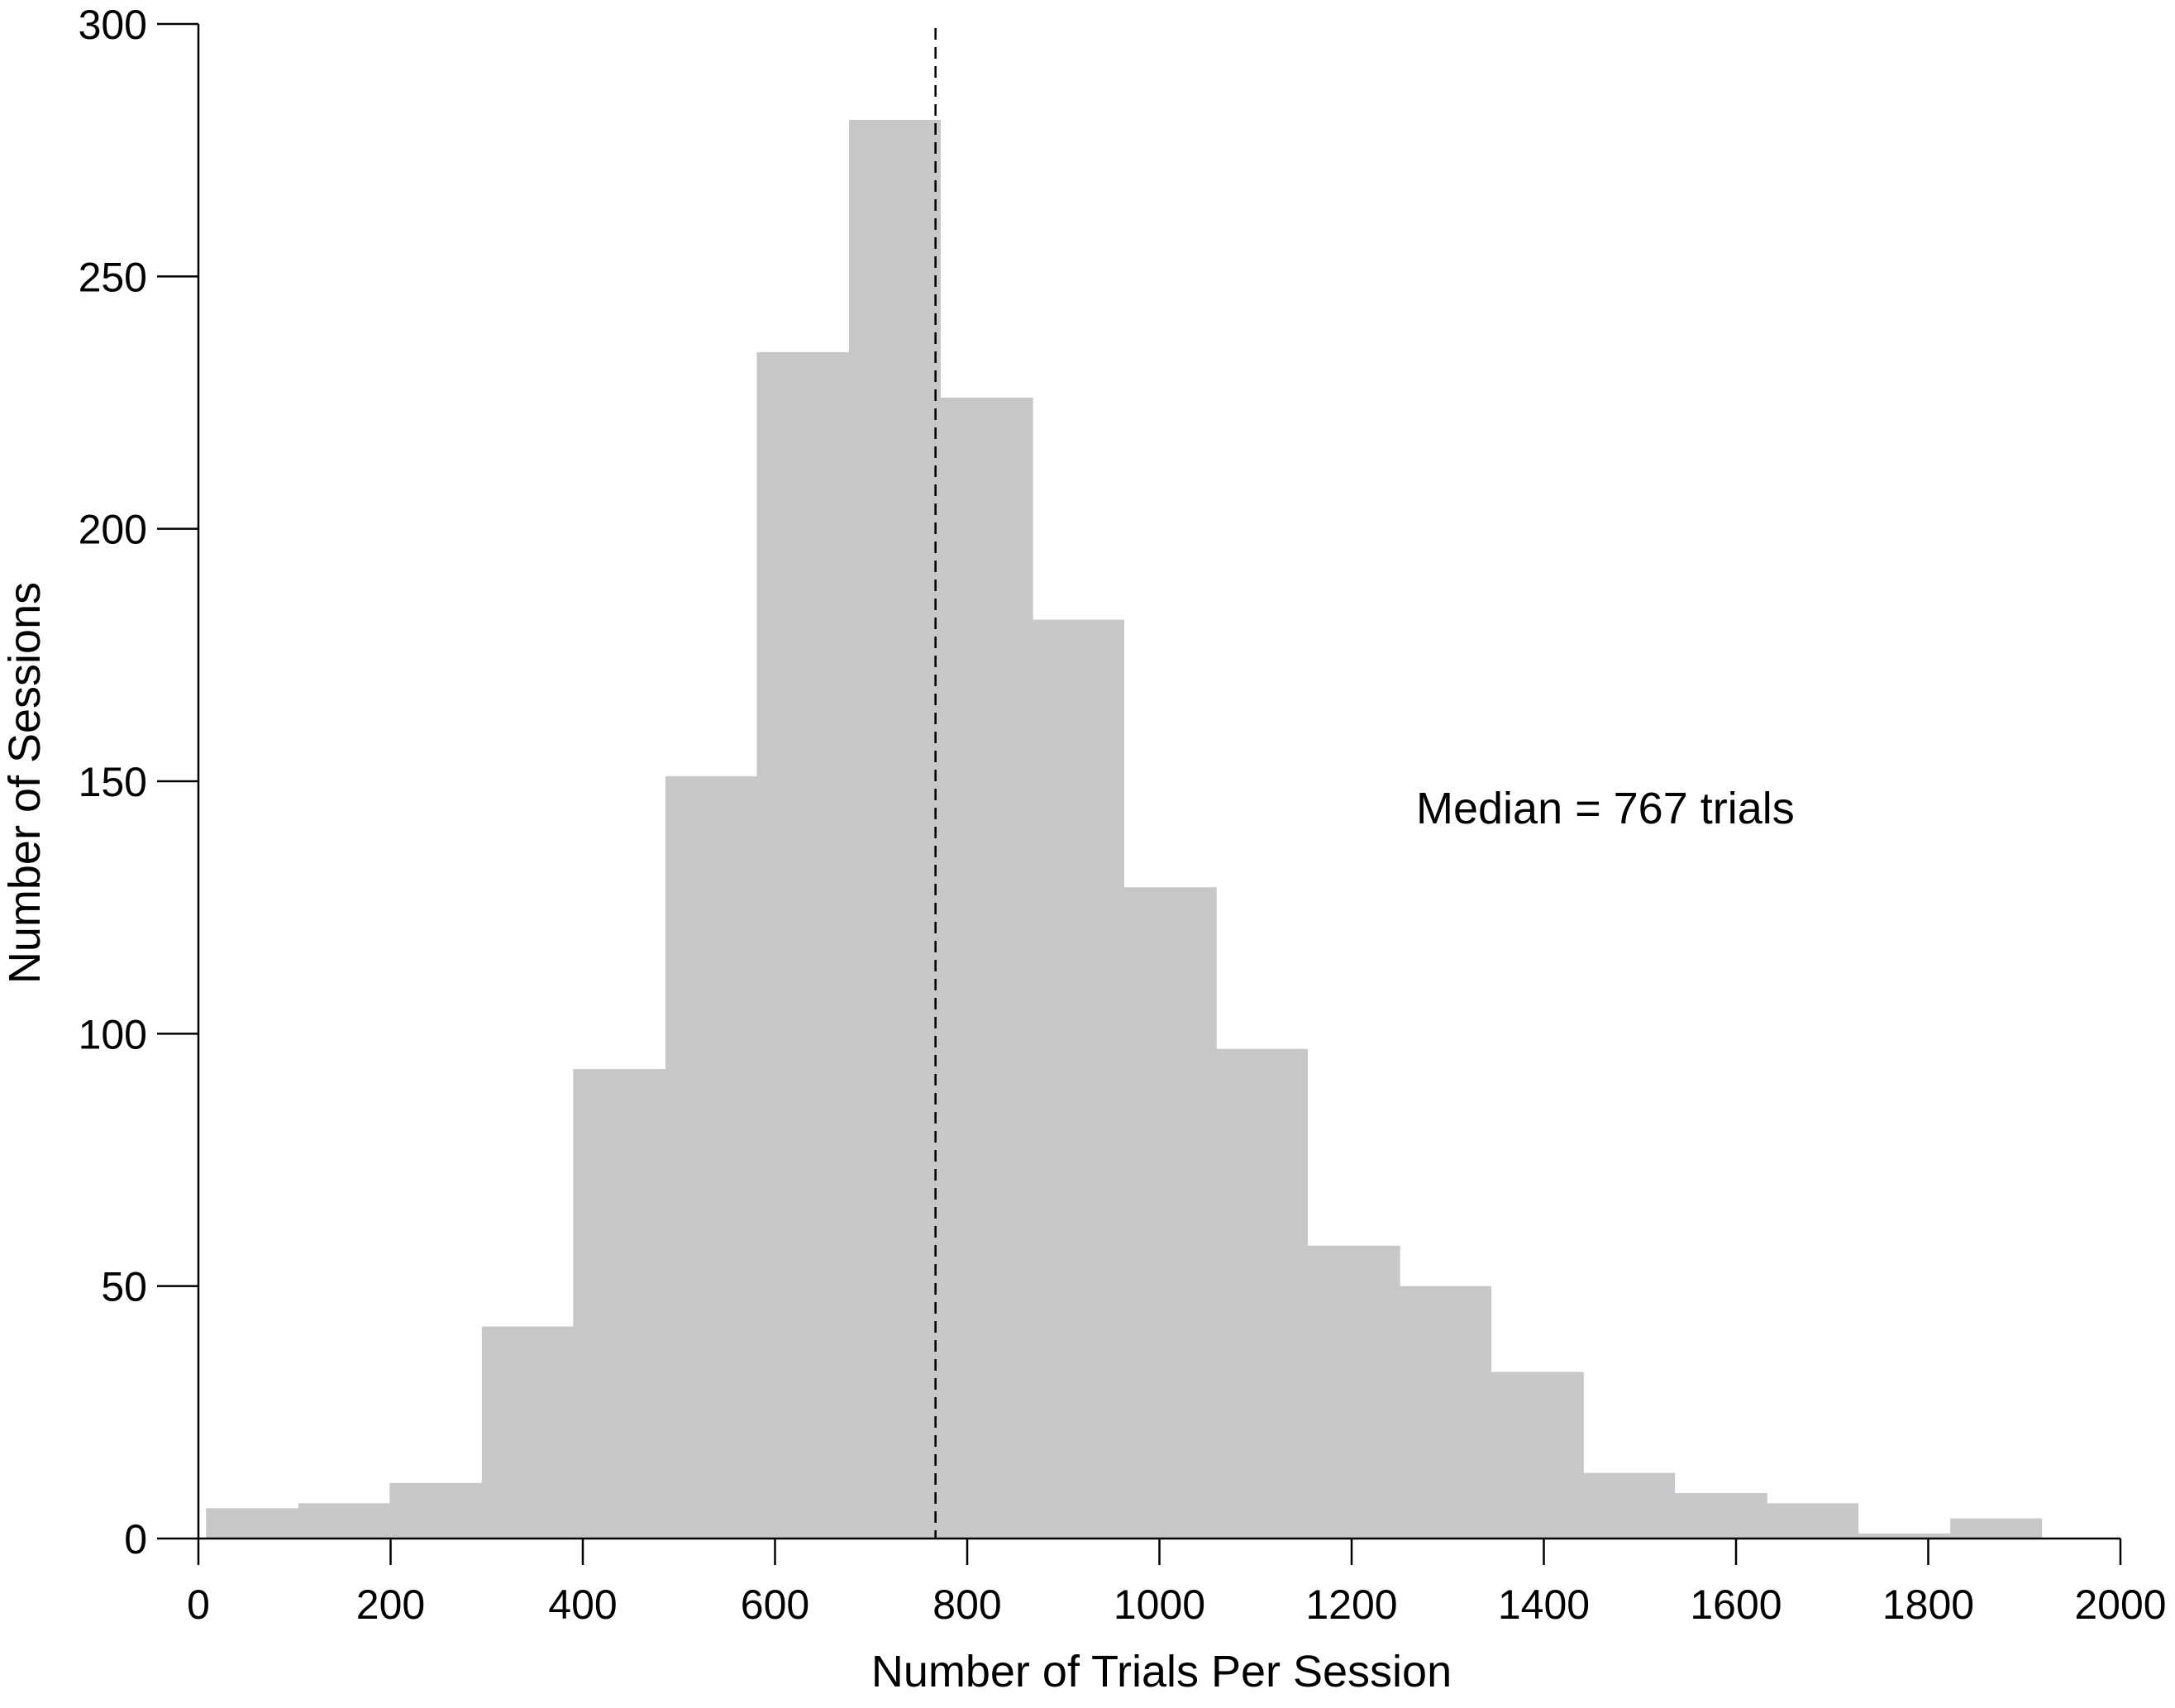  What do you see at coordinates (966, 1605) in the screenshot?
I see `x-tick-label: 800` at bounding box center [966, 1605].